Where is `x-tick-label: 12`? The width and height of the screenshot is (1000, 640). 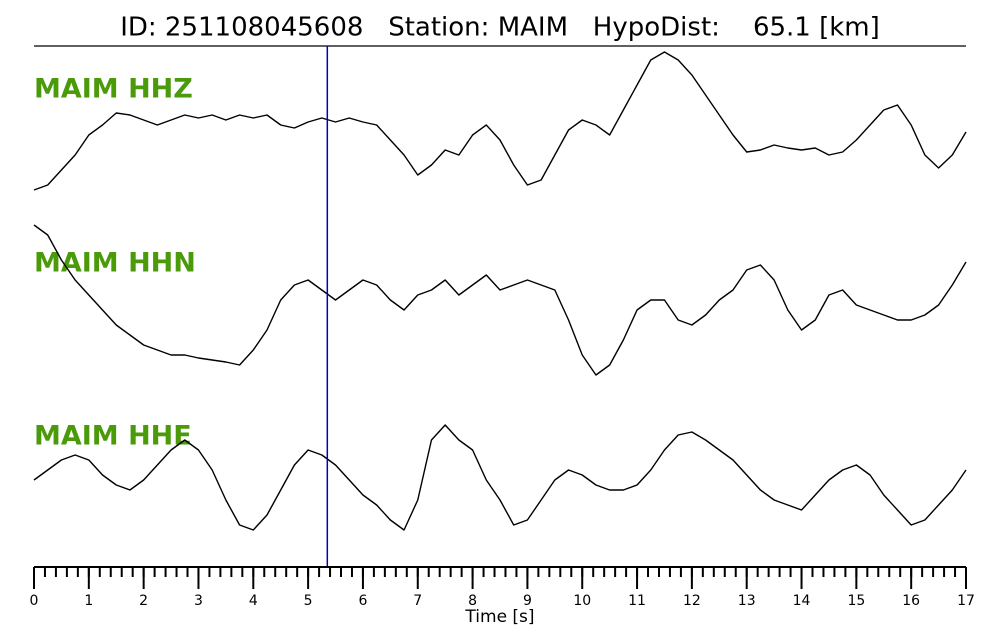 x-tick-label: 12 is located at coordinates (692, 601).